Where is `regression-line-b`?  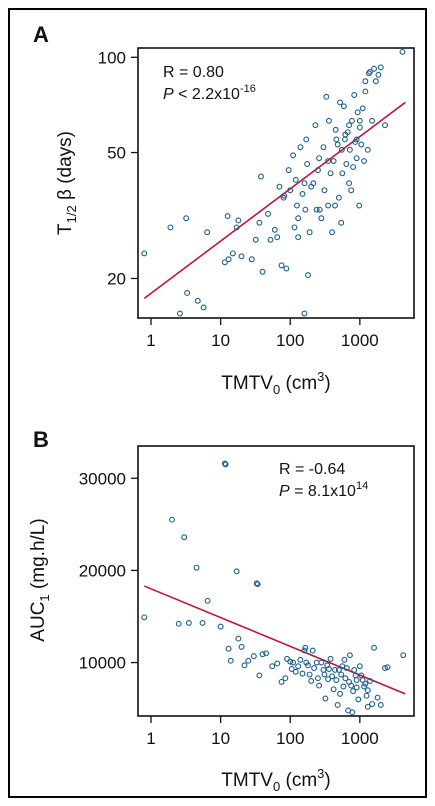
regression-line-b is located at coordinates (274, 640).